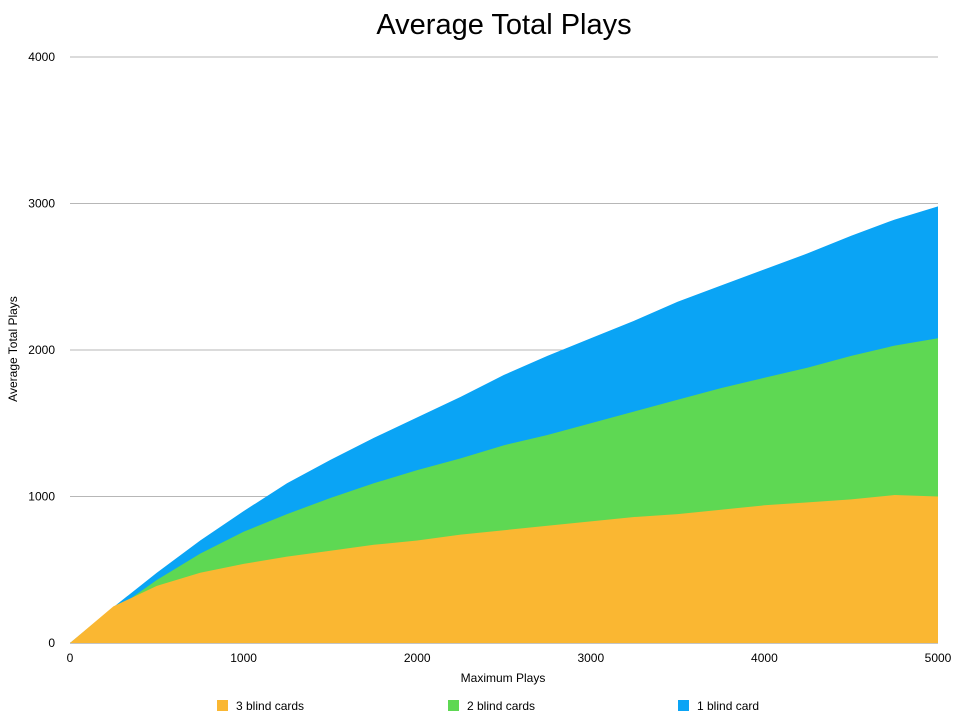  Describe the element at coordinates (509, 658) in the screenshot. I see `x-ticks: 0 1000 2000 3000 4000 5000` at that location.